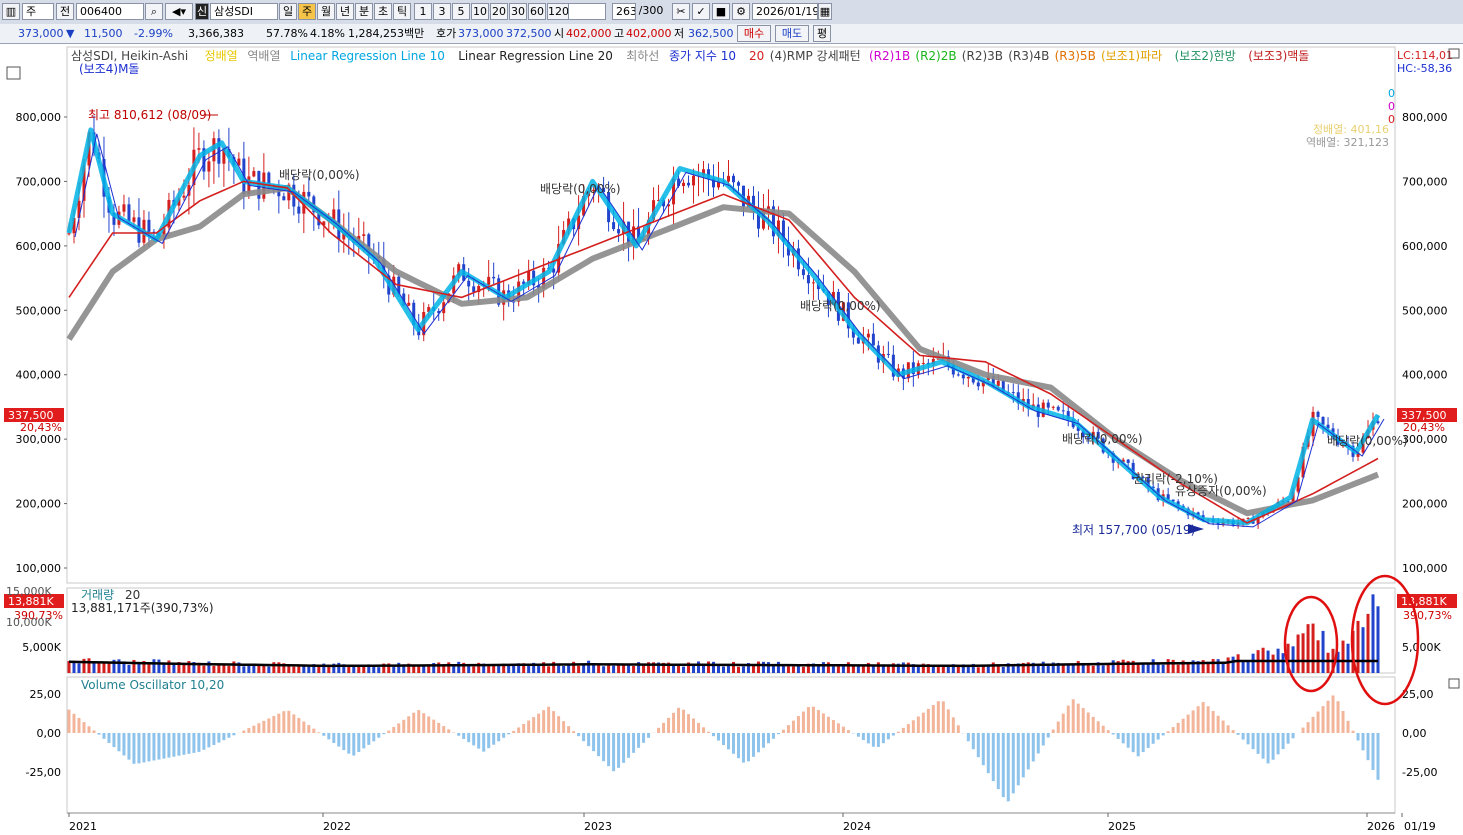  Describe the element at coordinates (179, 11) in the screenshot. I see `speaker-icon: ◀▾` at that location.